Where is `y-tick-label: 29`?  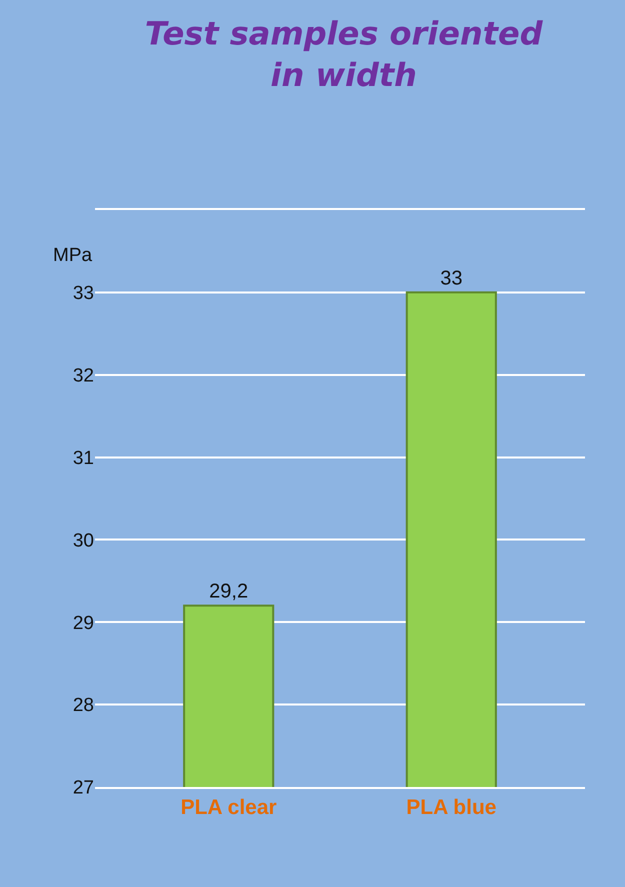
y-tick-label: 29 is located at coordinates (83, 623).